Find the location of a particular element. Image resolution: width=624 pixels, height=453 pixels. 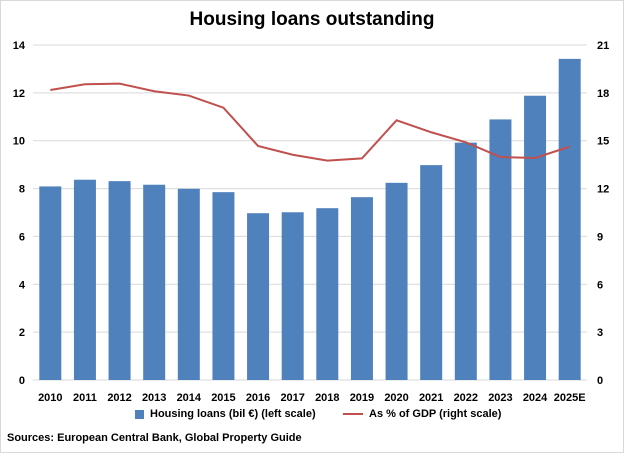

x-tick-label: 2024 is located at coordinates (535, 398).